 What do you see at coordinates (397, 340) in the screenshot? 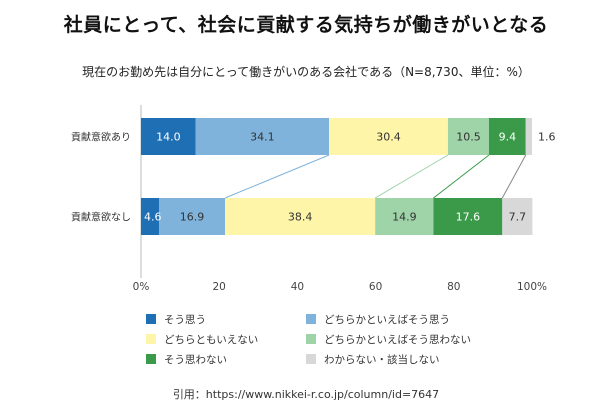
I see `legend-label: どちらかといえばそう思わない` at bounding box center [397, 340].